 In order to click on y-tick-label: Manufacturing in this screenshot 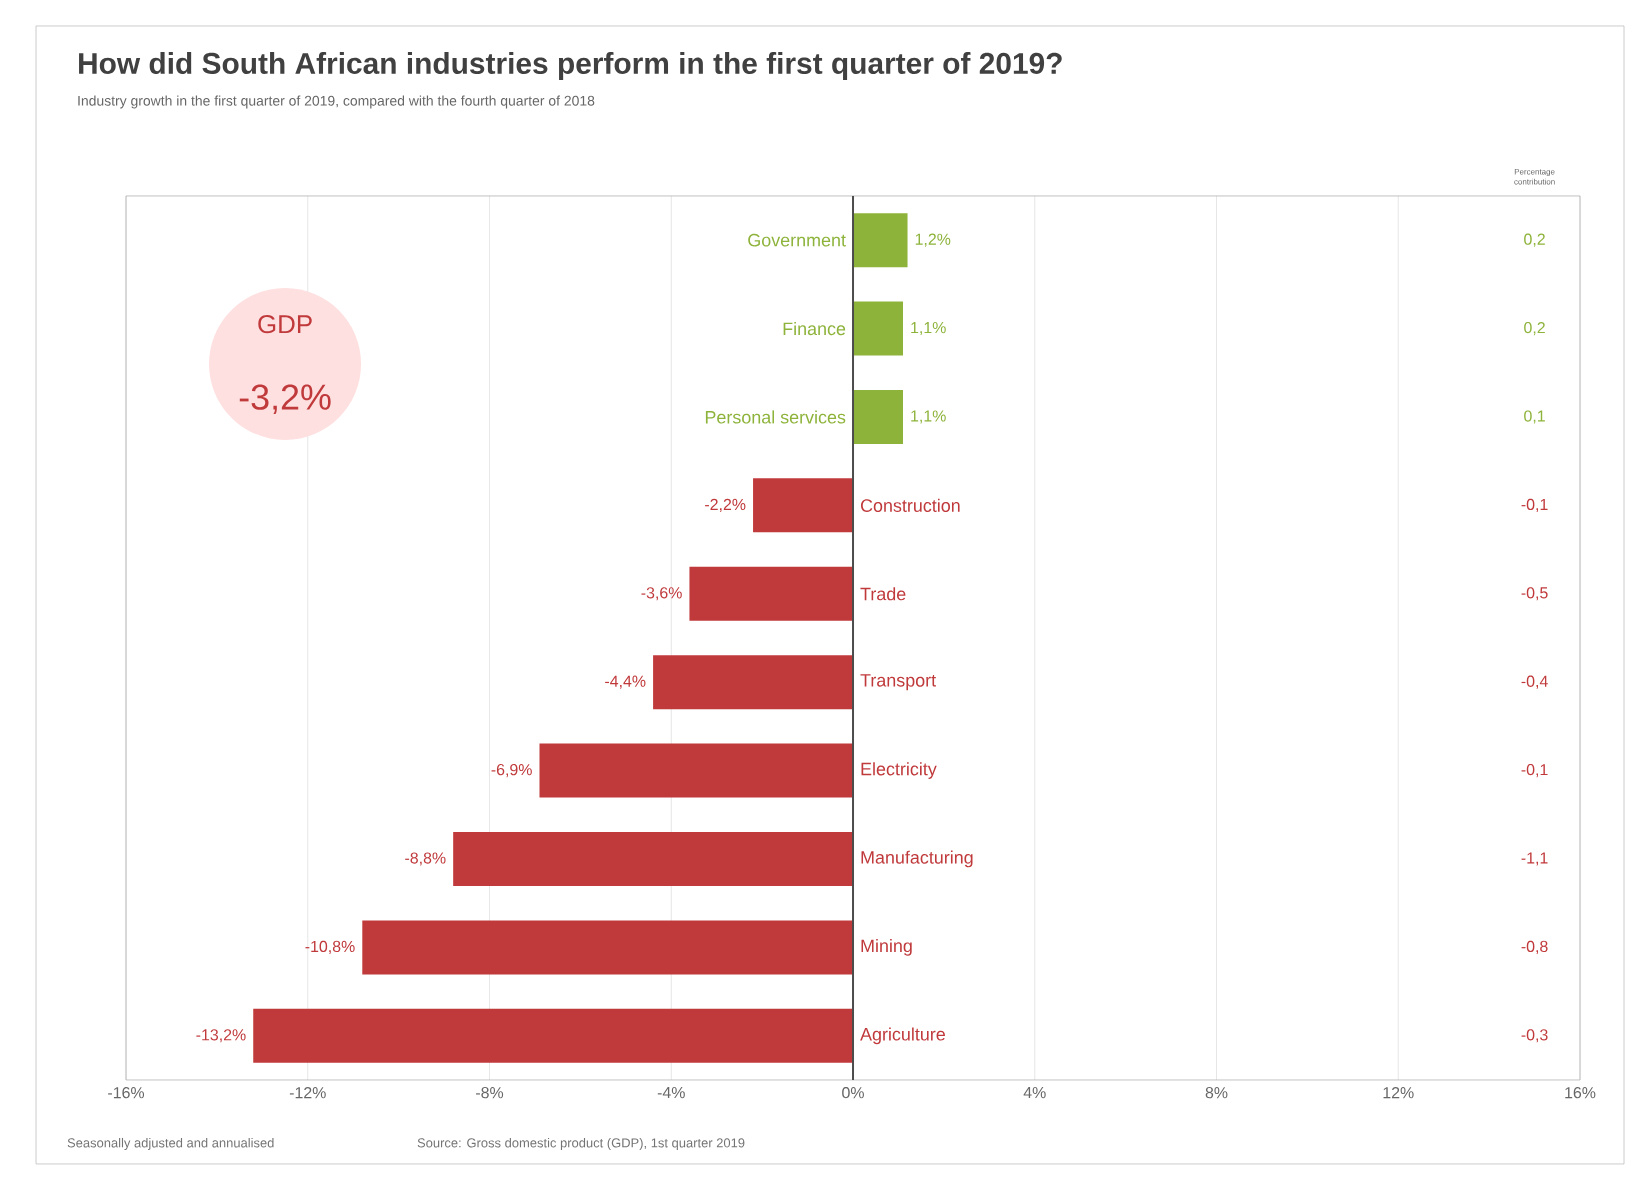, I will do `click(917, 859)`.